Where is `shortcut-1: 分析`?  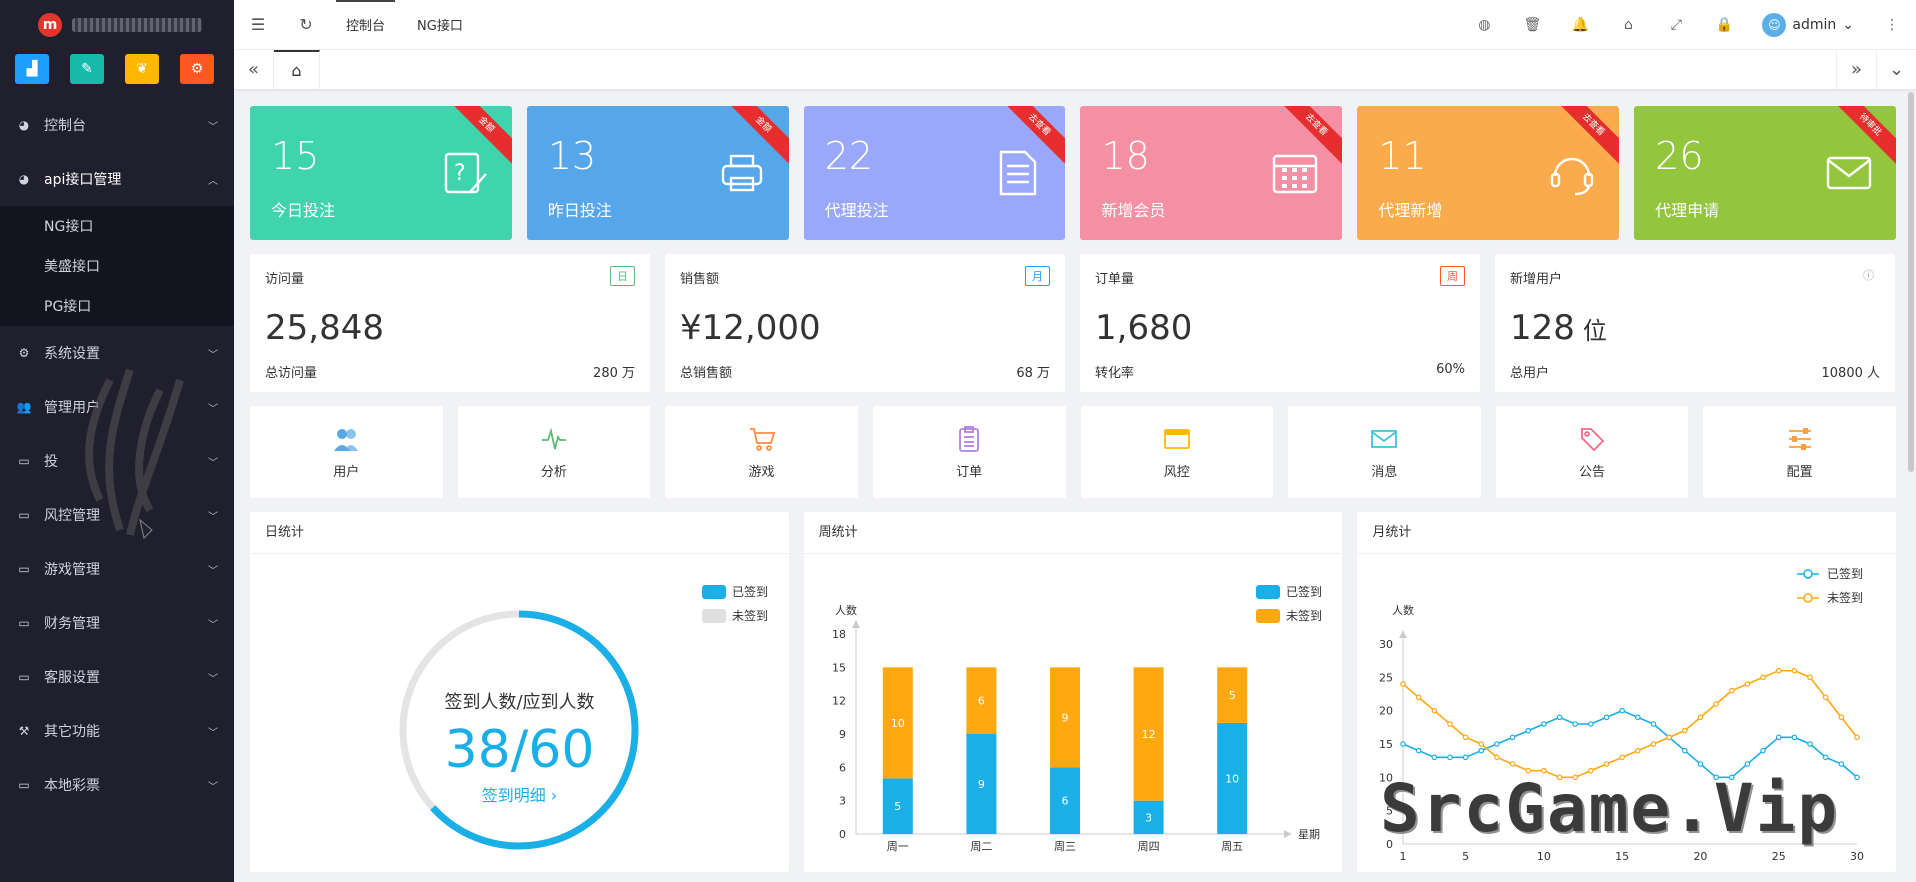
shortcut-1: 分析 is located at coordinates (554, 452).